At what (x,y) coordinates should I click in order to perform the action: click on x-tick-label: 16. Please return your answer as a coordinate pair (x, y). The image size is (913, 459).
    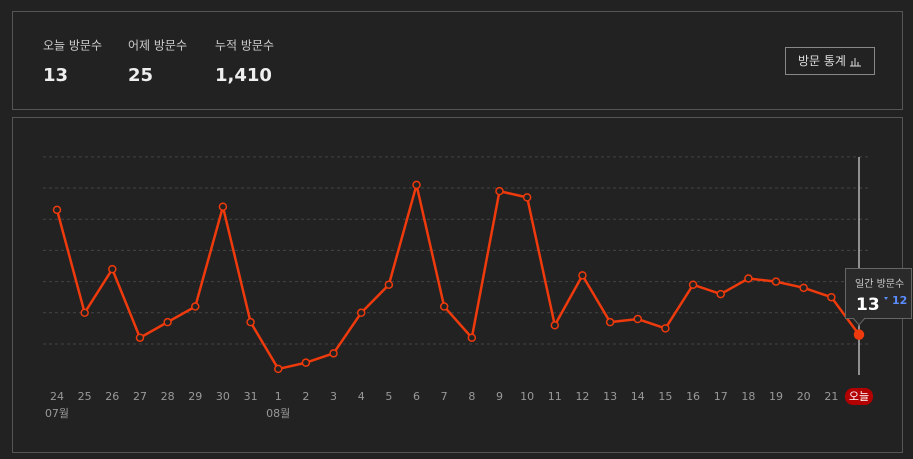
    Looking at the image, I should click on (693, 396).